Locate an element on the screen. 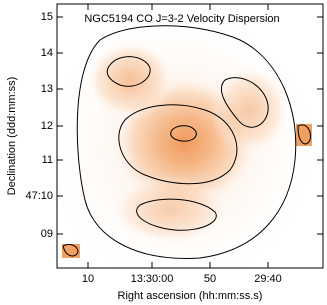 The image size is (327, 305). y-tick-label: 15 is located at coordinates (47, 17).